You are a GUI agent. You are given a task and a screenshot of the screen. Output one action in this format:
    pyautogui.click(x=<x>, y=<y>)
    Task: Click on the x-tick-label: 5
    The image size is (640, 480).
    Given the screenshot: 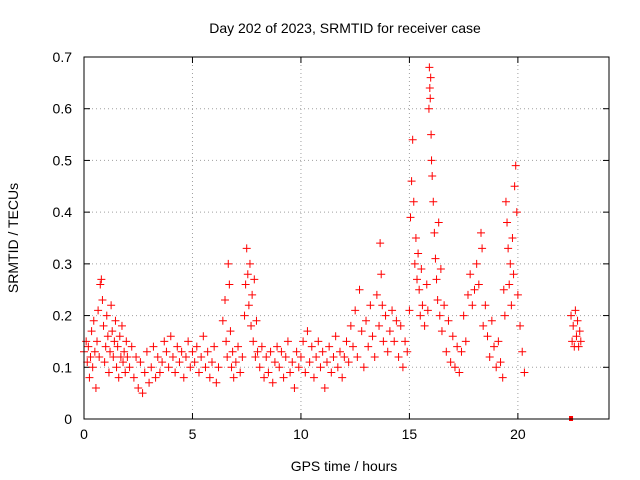 What is the action you would take?
    pyautogui.click(x=193, y=434)
    